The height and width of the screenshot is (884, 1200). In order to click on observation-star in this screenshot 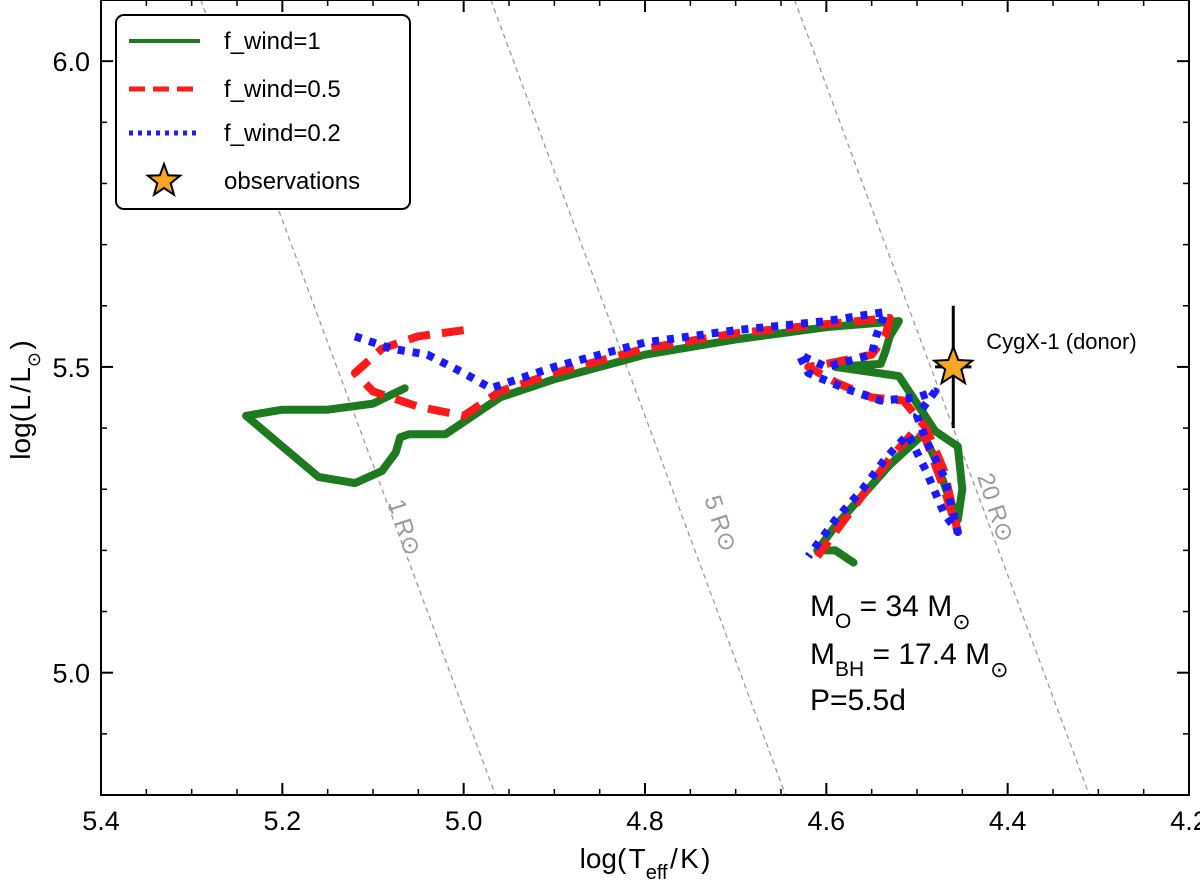, I will do `click(953, 365)`.